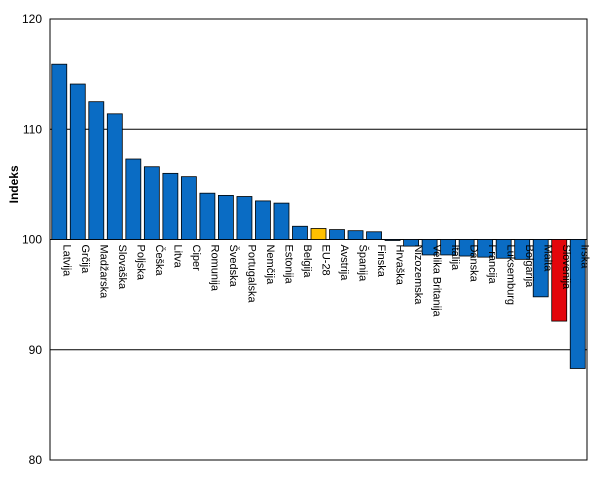  What do you see at coordinates (566, 268) in the screenshot?
I see `category-label: Slovenija` at bounding box center [566, 268].